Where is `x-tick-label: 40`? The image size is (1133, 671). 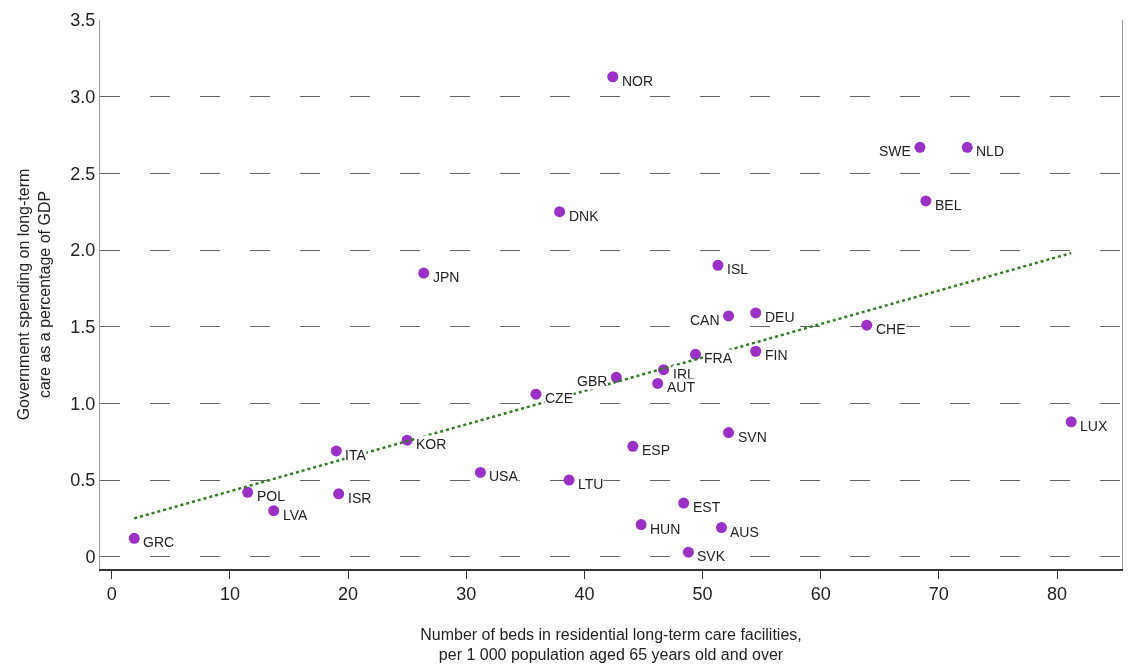
x-tick-label: 40 is located at coordinates (584, 594).